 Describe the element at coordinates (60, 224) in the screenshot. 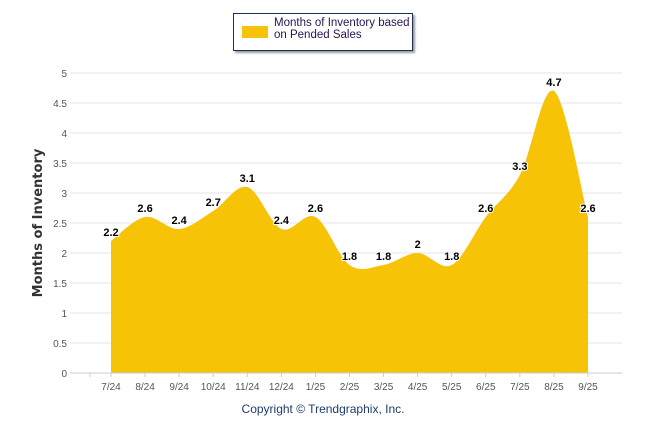

I see `y-tick-label: 2.5` at that location.